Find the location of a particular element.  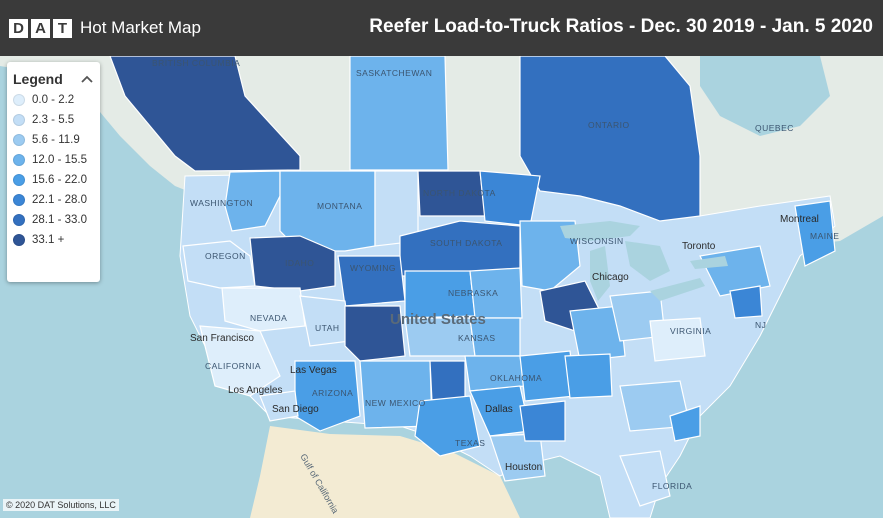

copyright-notice: © 2020 DAT Solutions, LLC is located at coordinates (61, 505).